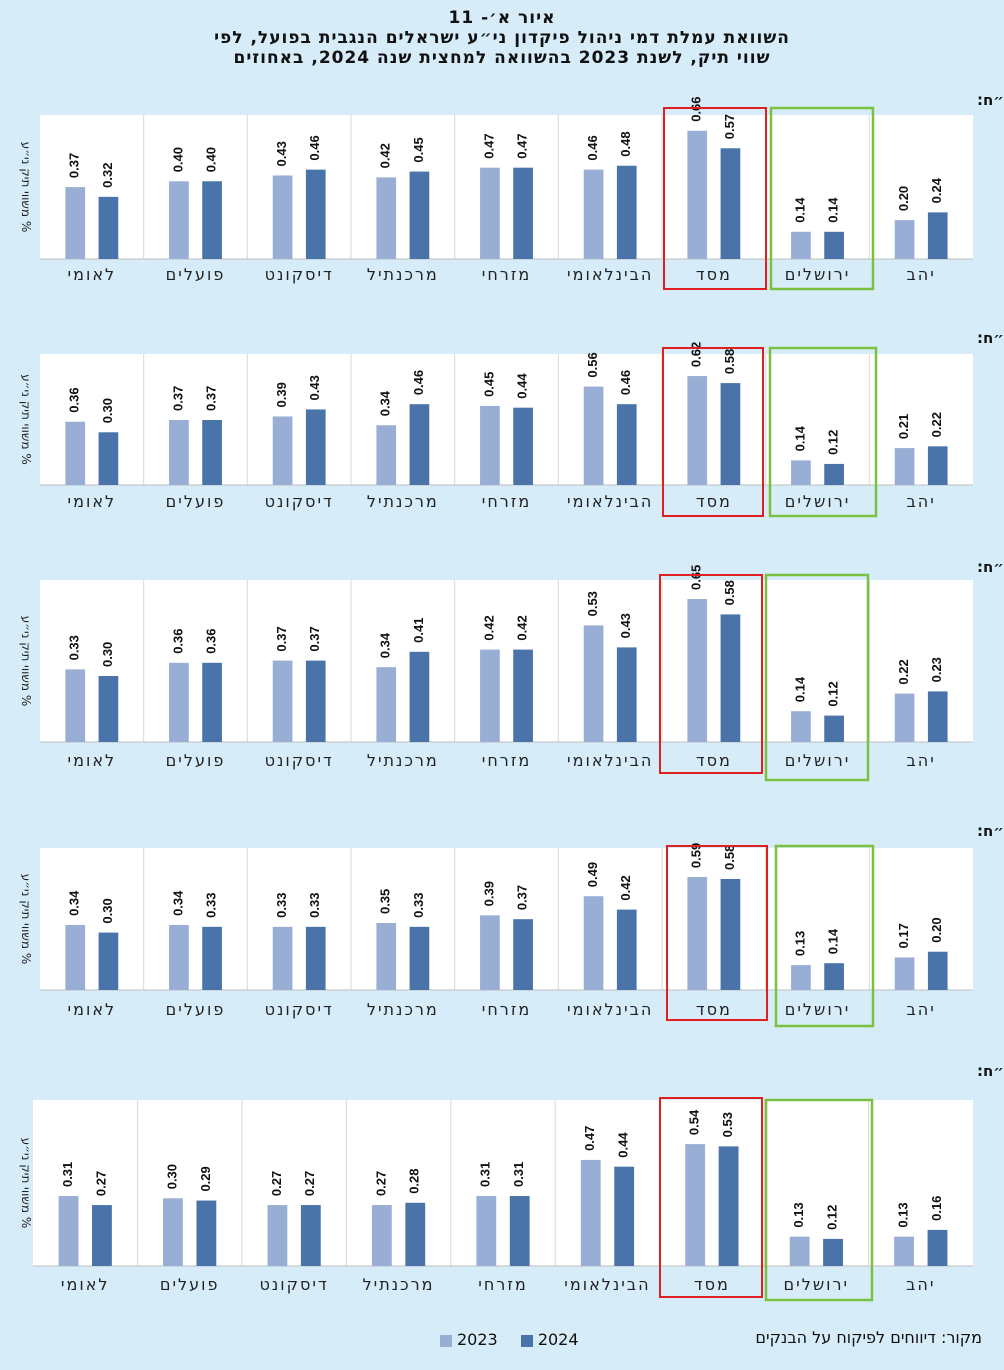 The image size is (1004, 1370). Describe the element at coordinates (727, 1124) in the screenshot. I see `data-label-2024: 0.53` at that location.